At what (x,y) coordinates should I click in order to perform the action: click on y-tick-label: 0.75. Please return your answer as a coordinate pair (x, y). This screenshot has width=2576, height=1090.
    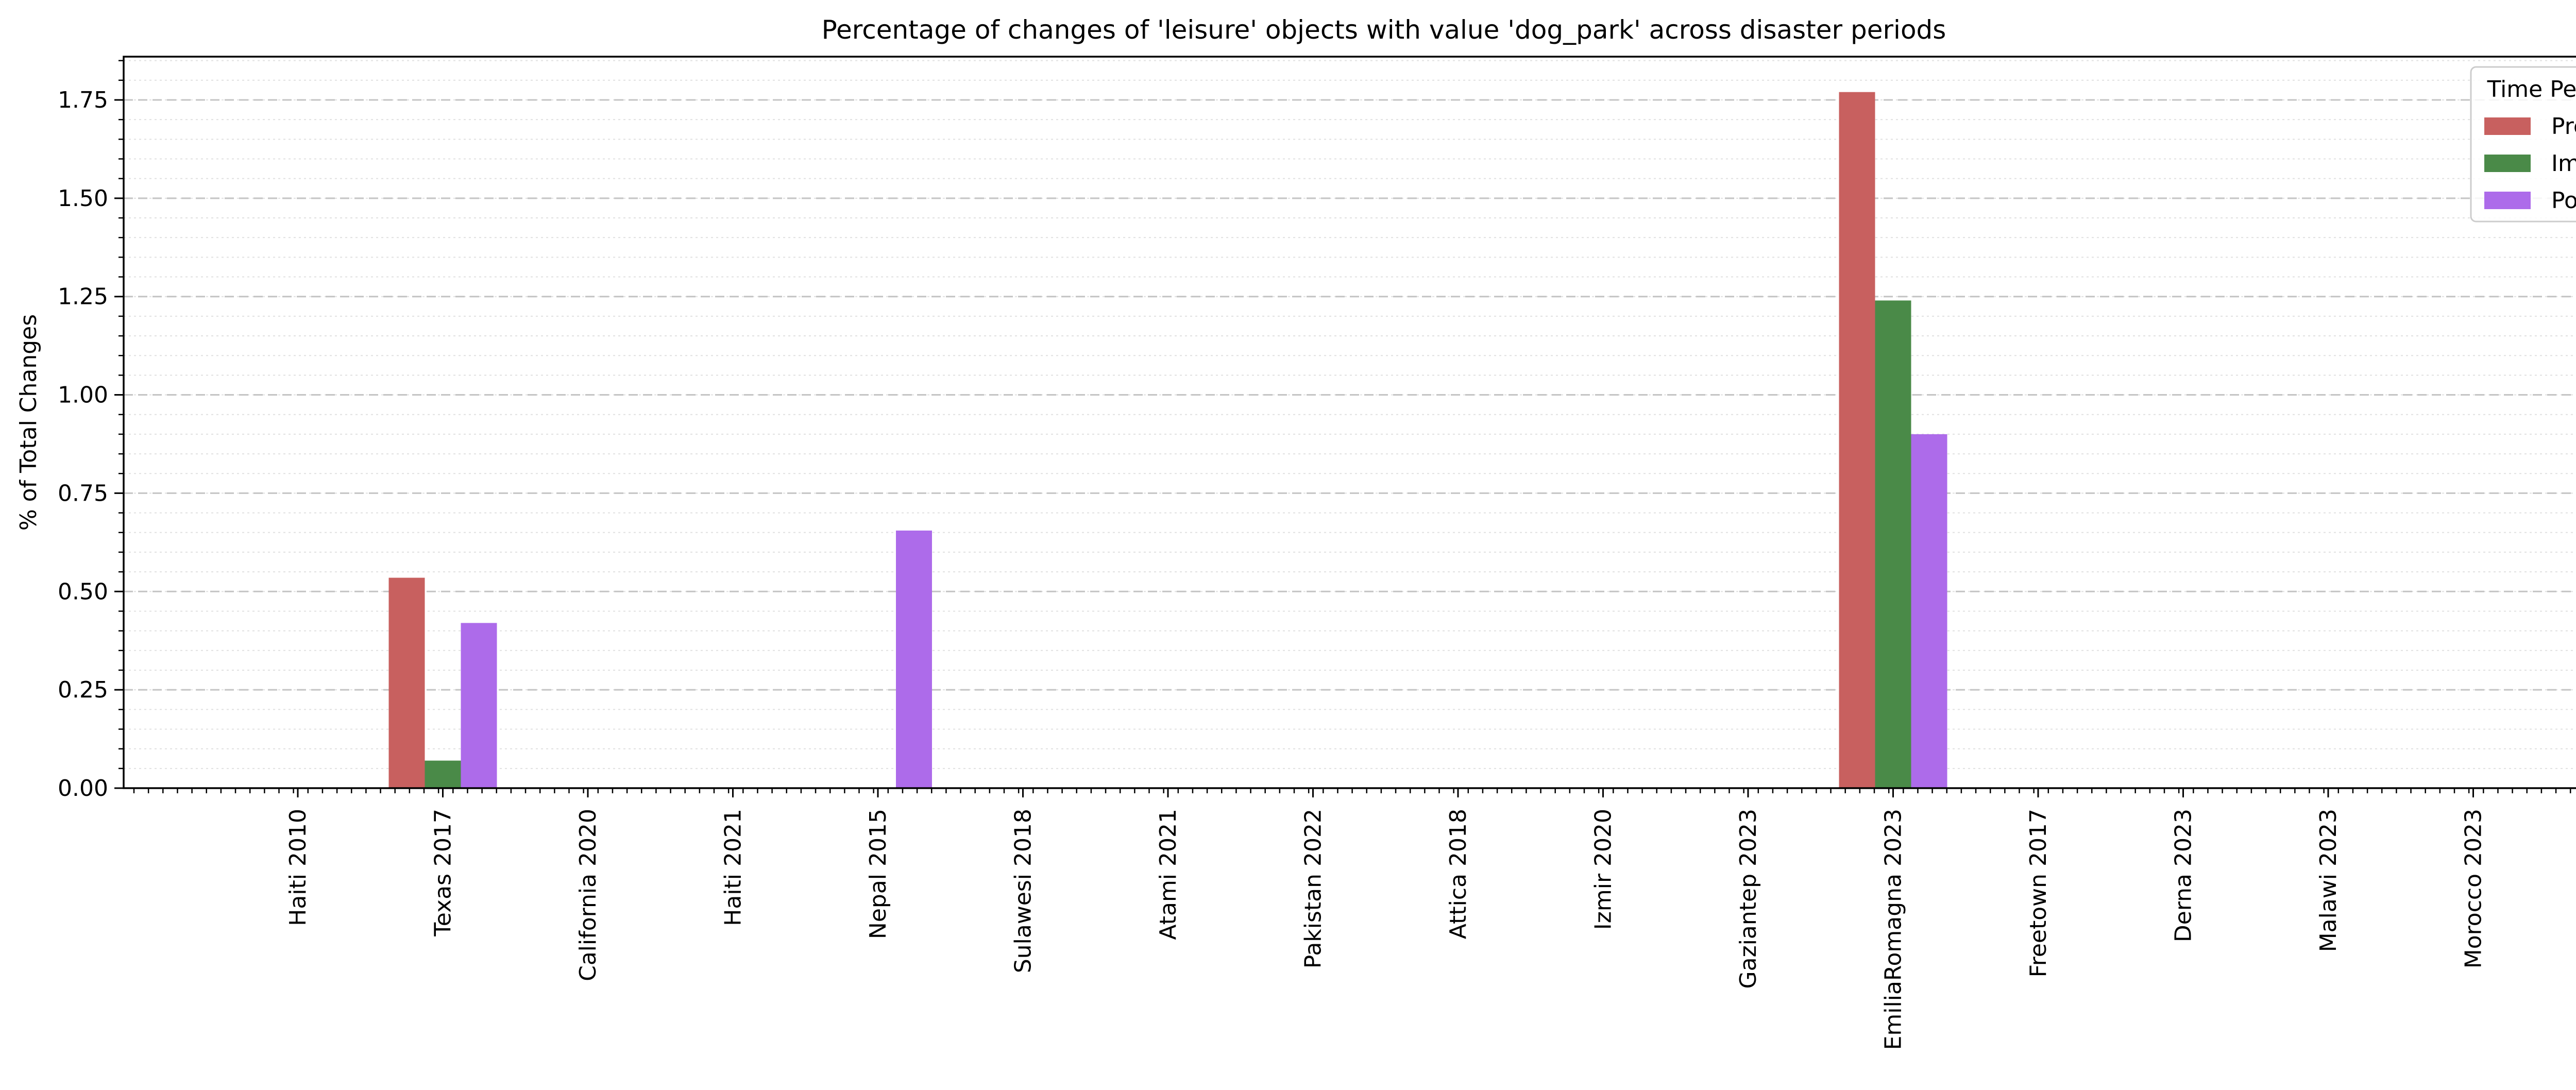
    Looking at the image, I should click on (83, 493).